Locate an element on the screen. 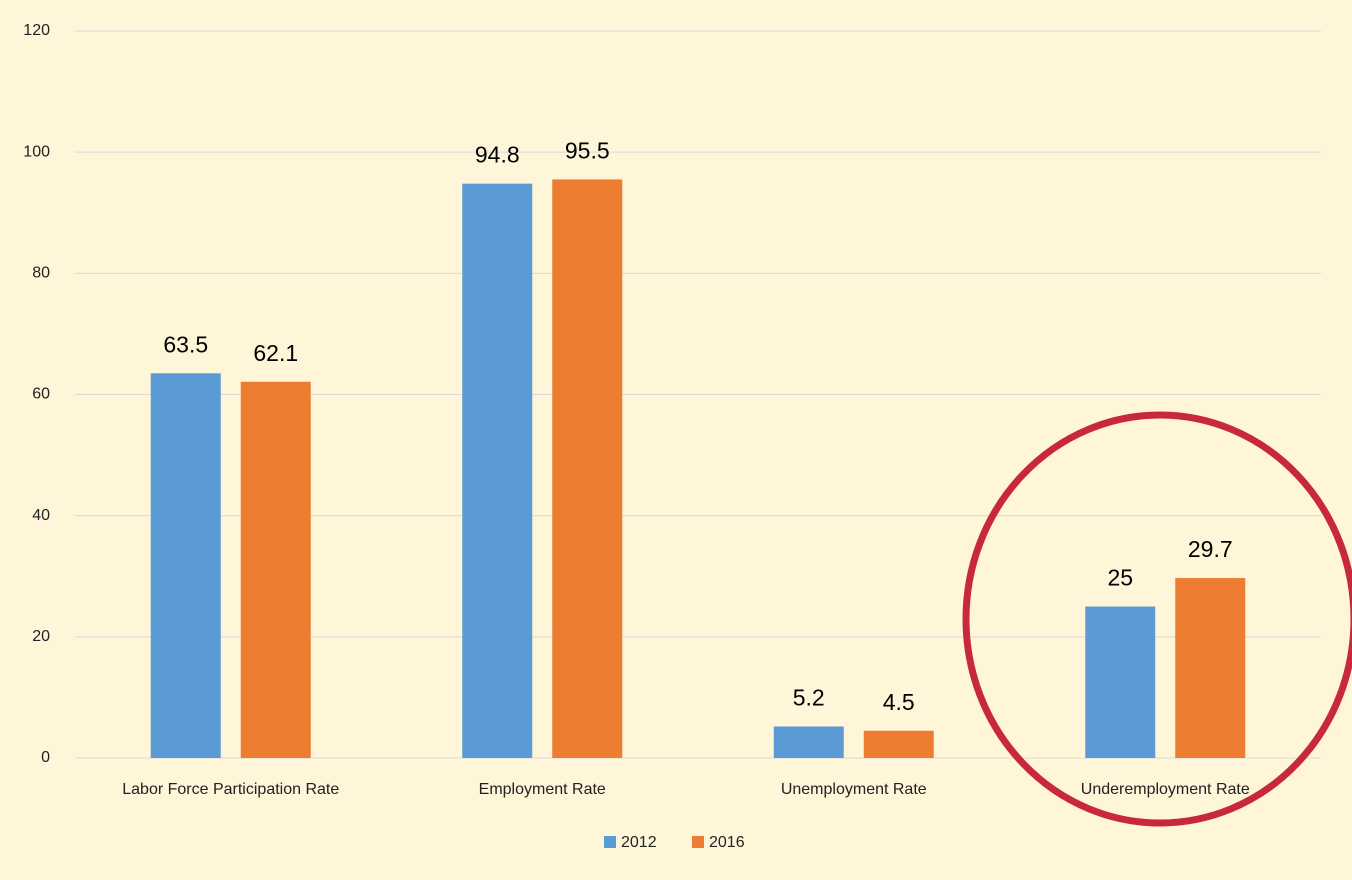 The width and height of the screenshot is (1352, 880). highlight-circle is located at coordinates (1157, 619).